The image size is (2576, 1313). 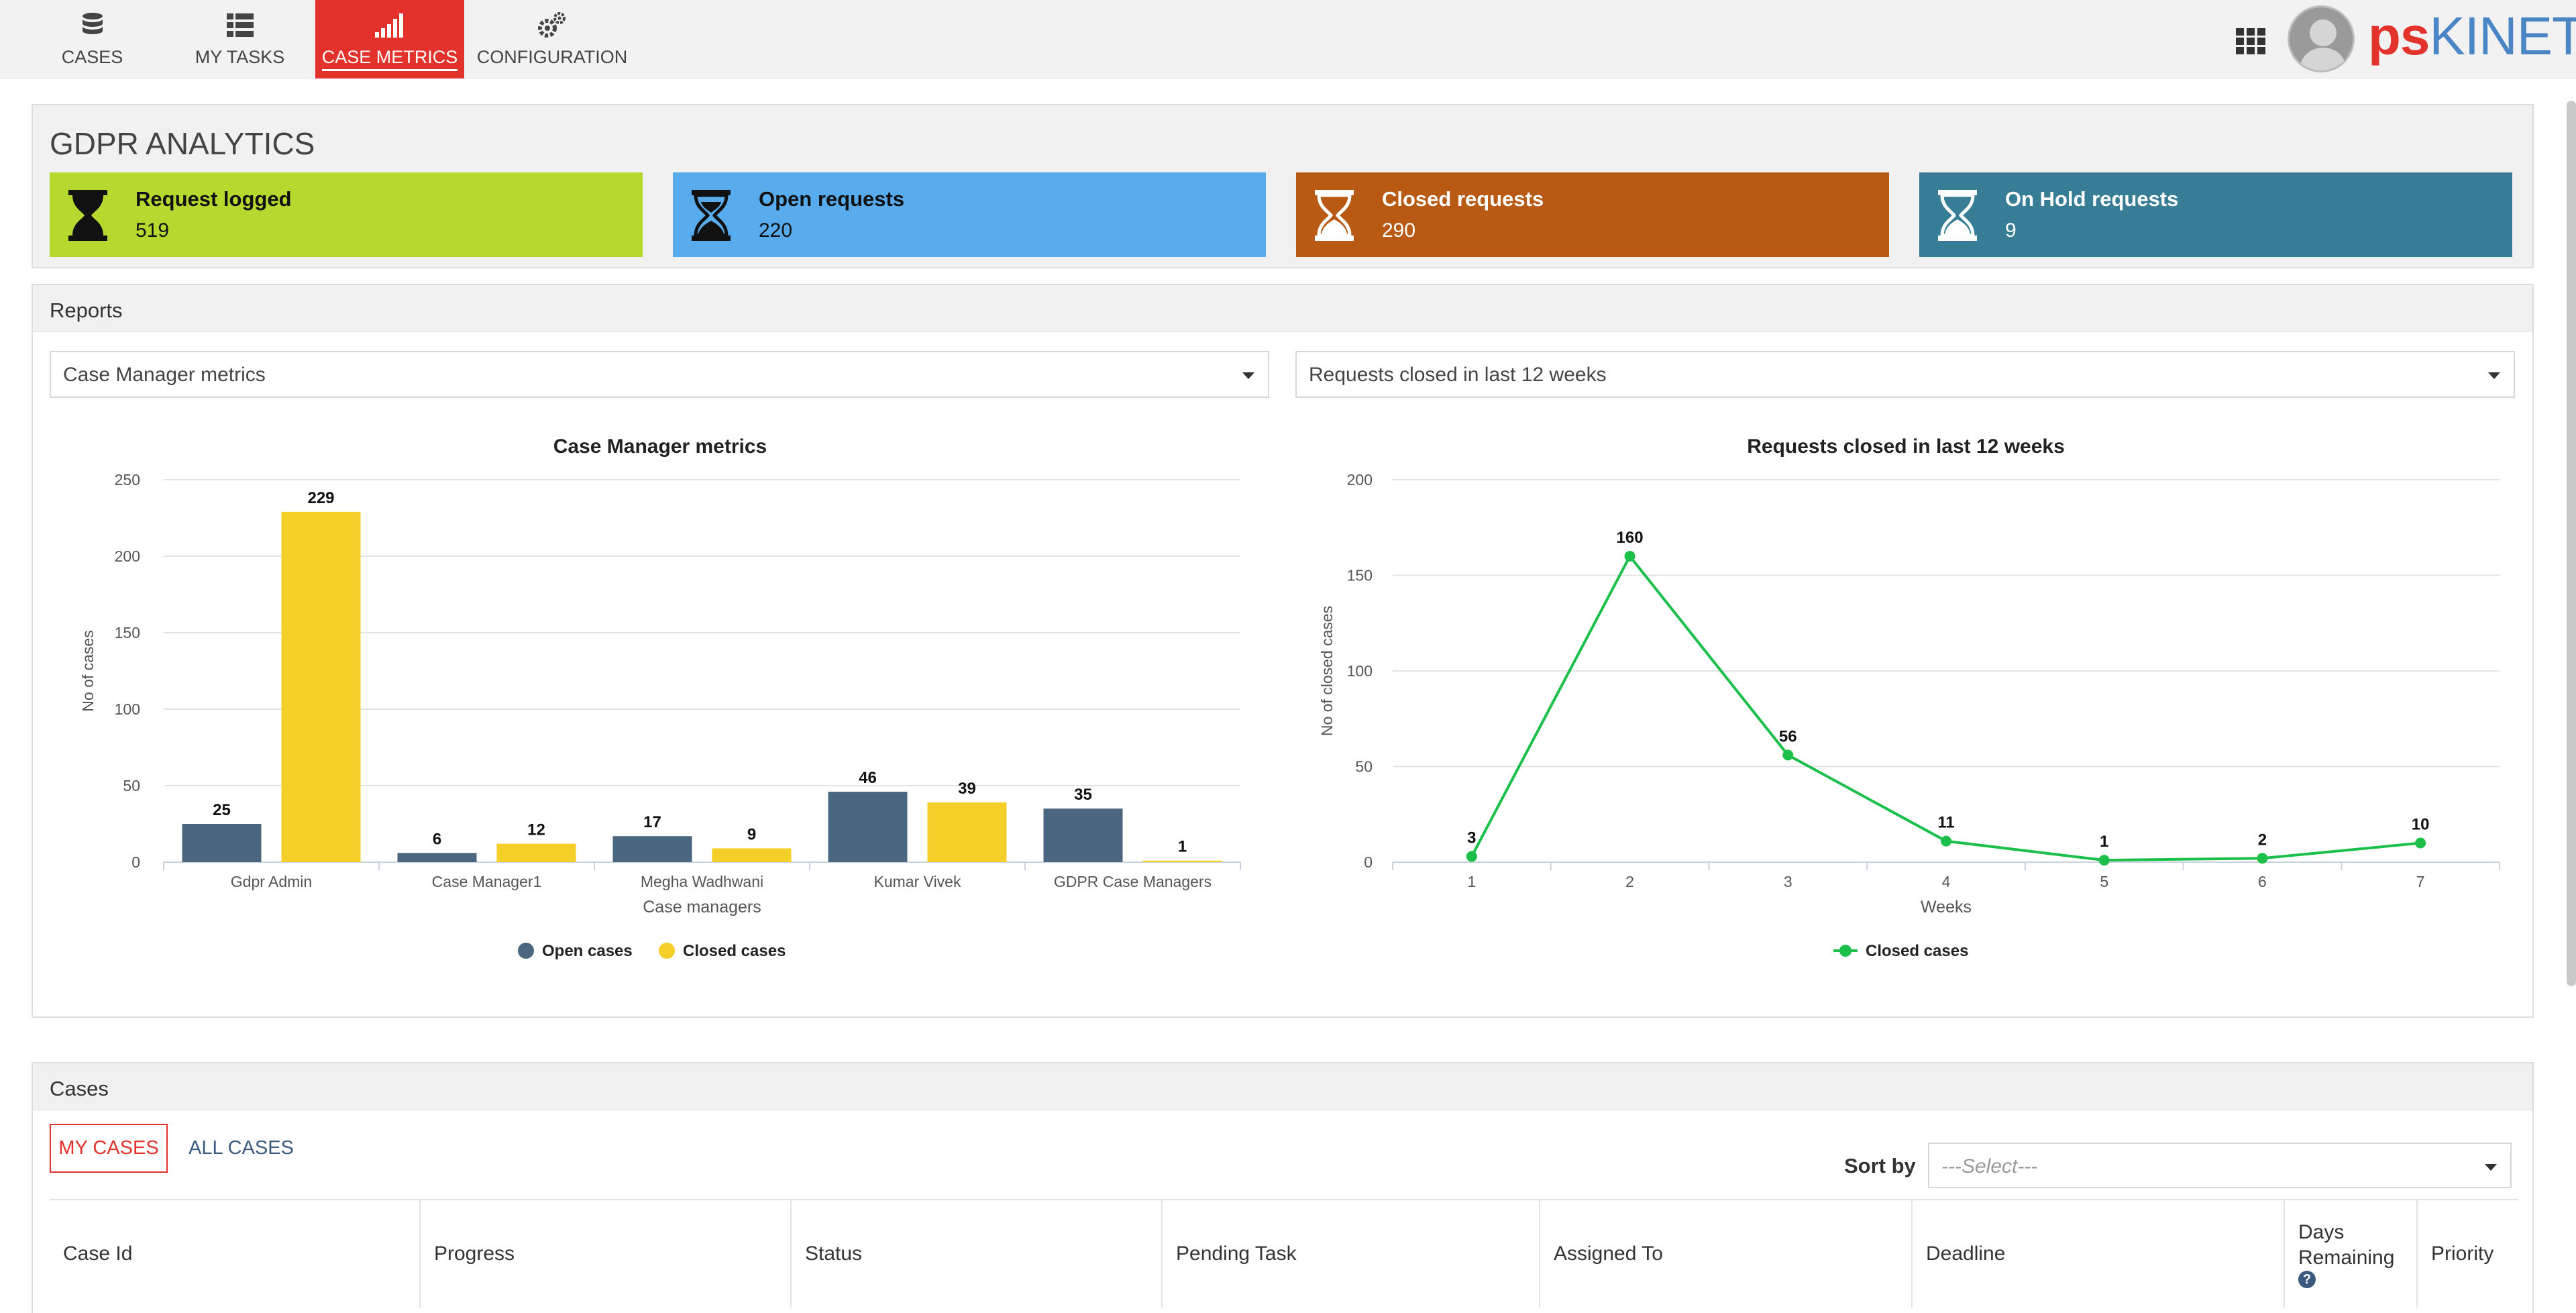 What do you see at coordinates (2307, 1279) in the screenshot?
I see `help-icon: ?` at bounding box center [2307, 1279].